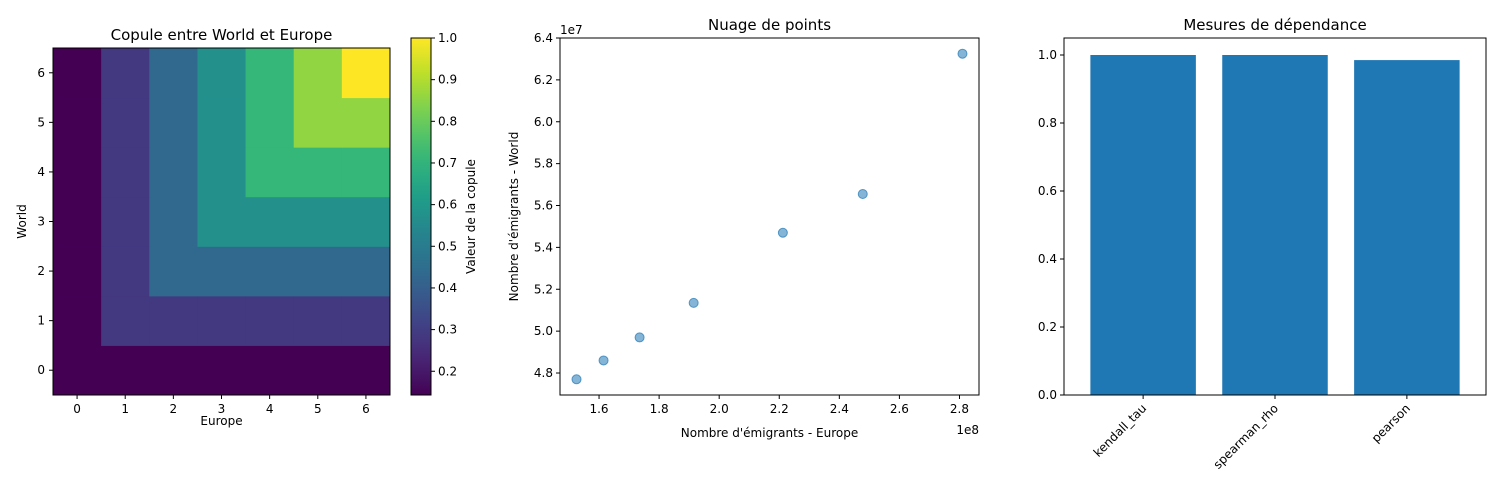 This screenshot has height=500, width=1500. Describe the element at coordinates (447, 38) in the screenshot. I see `colorbar-tick-label: 1.0` at that location.